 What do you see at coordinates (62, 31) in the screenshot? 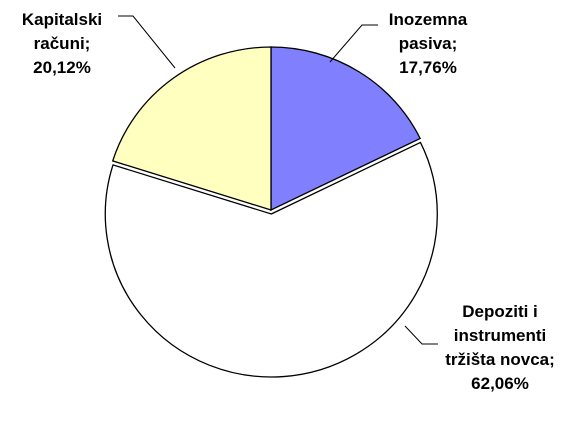
I see `category-name: Kapitalski računi;` at bounding box center [62, 31].